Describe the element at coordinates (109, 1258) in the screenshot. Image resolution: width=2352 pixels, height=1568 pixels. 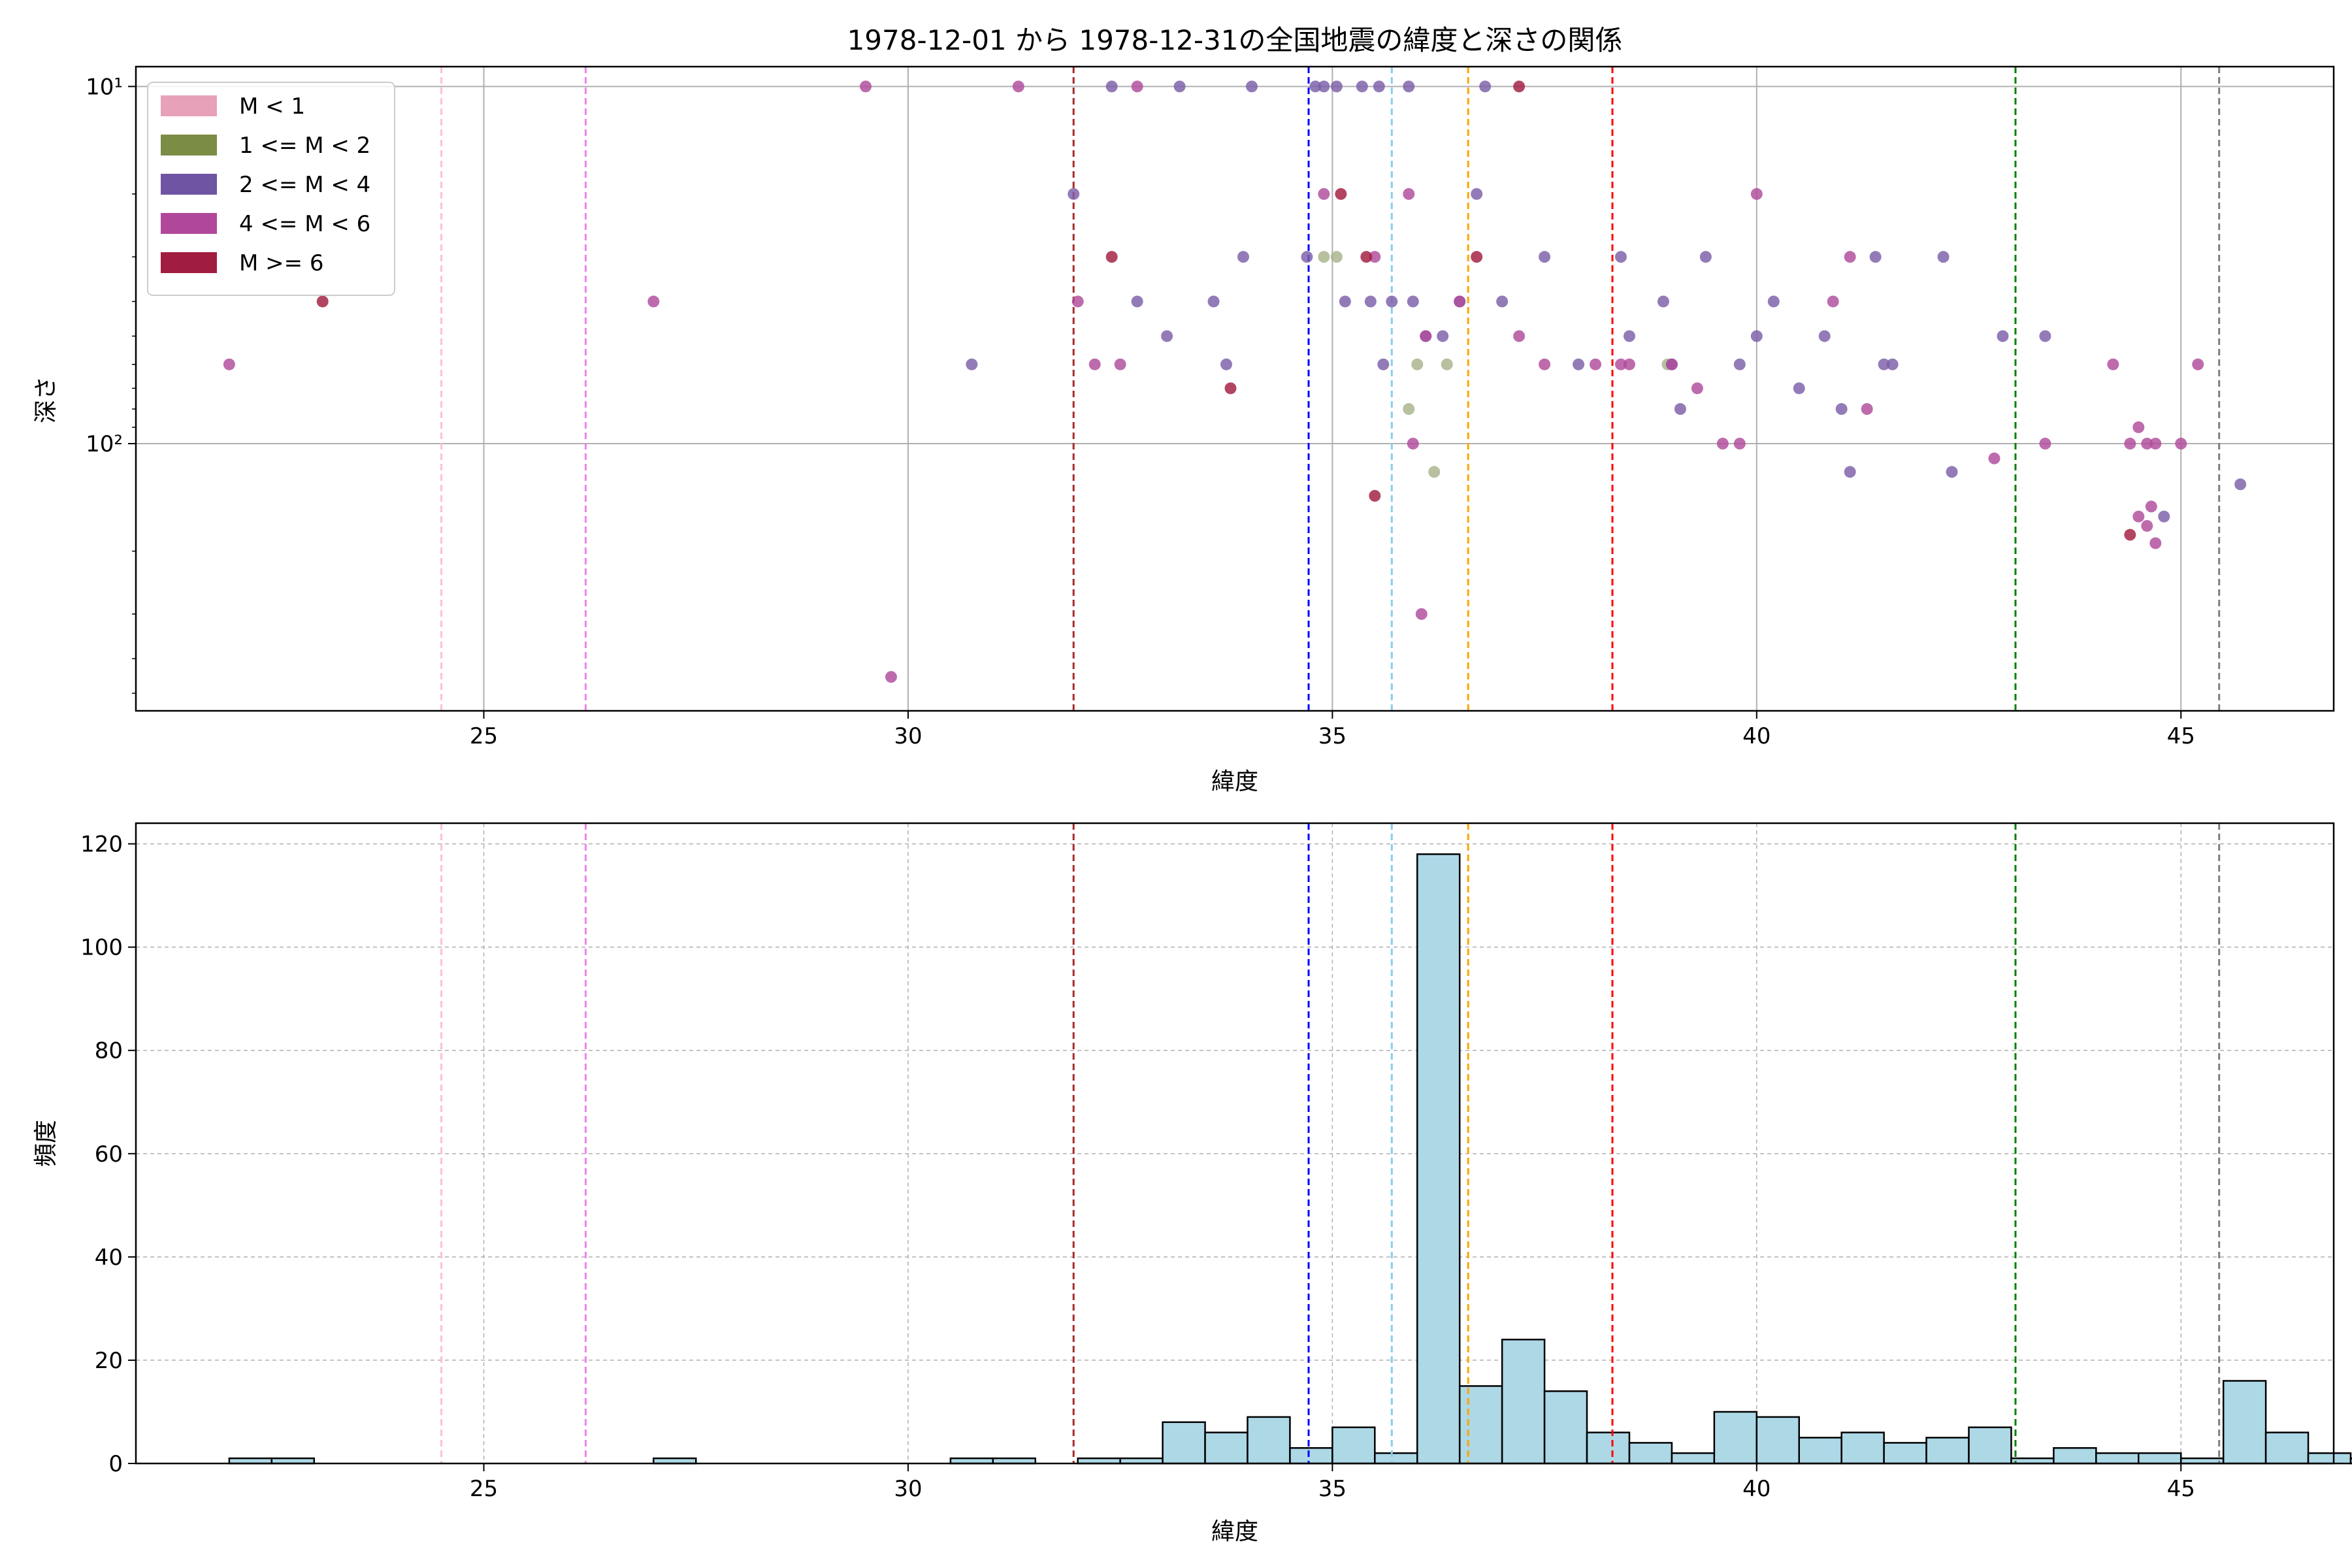
I see `histogram-y-tick-label: 40` at that location.